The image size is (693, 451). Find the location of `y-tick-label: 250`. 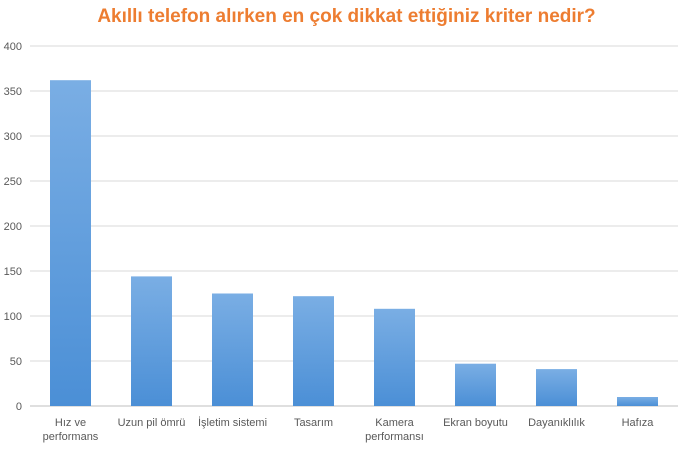

y-tick-label: 250 is located at coordinates (13, 182).